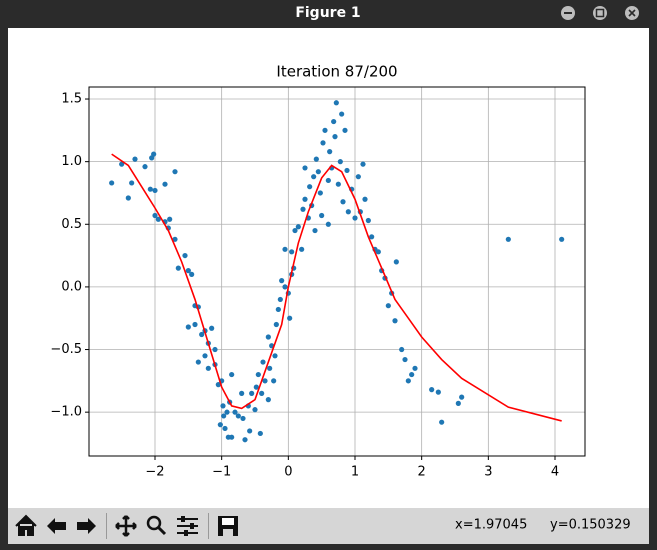 The height and width of the screenshot is (550, 657). I want to click on x-tick-label: 2, so click(422, 472).